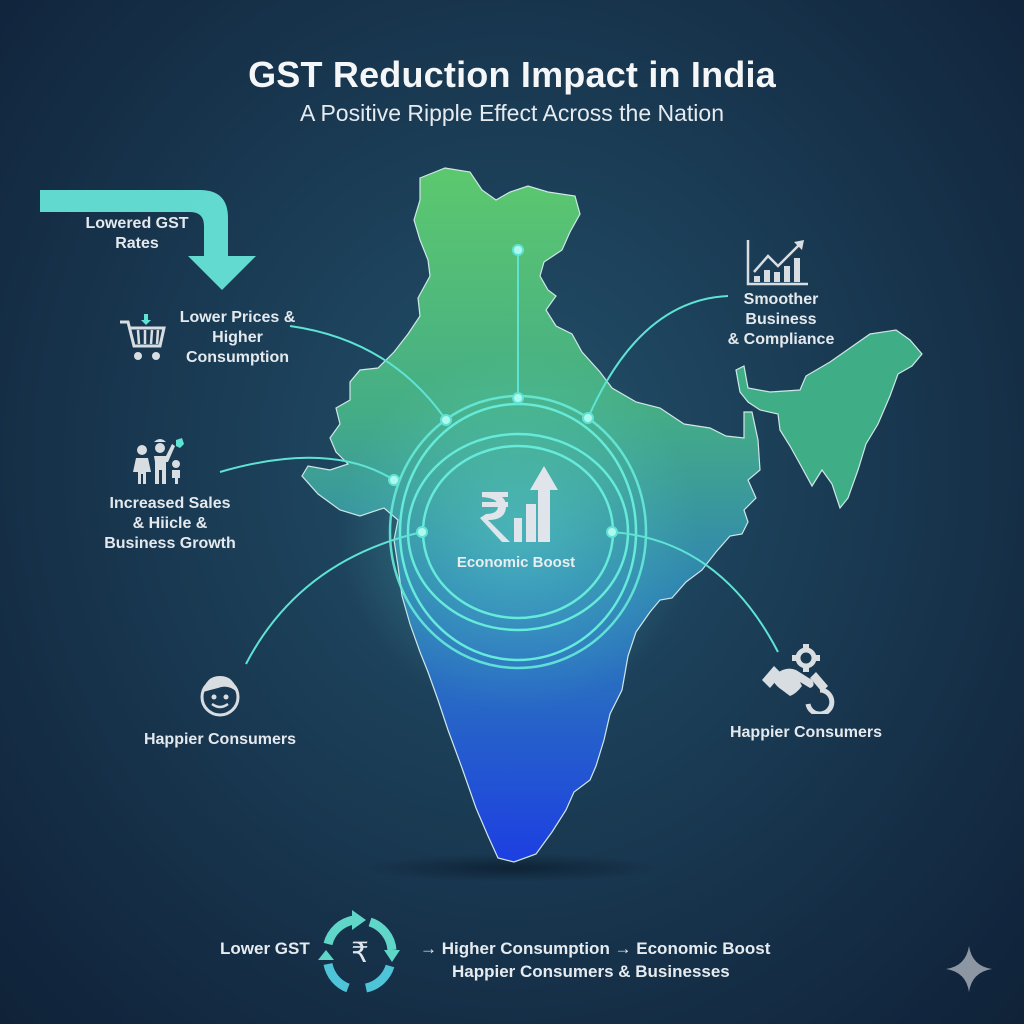 The image size is (1024, 1024). Describe the element at coordinates (781, 299) in the screenshot. I see `callout-smoother-business-line1: Smoother` at that location.